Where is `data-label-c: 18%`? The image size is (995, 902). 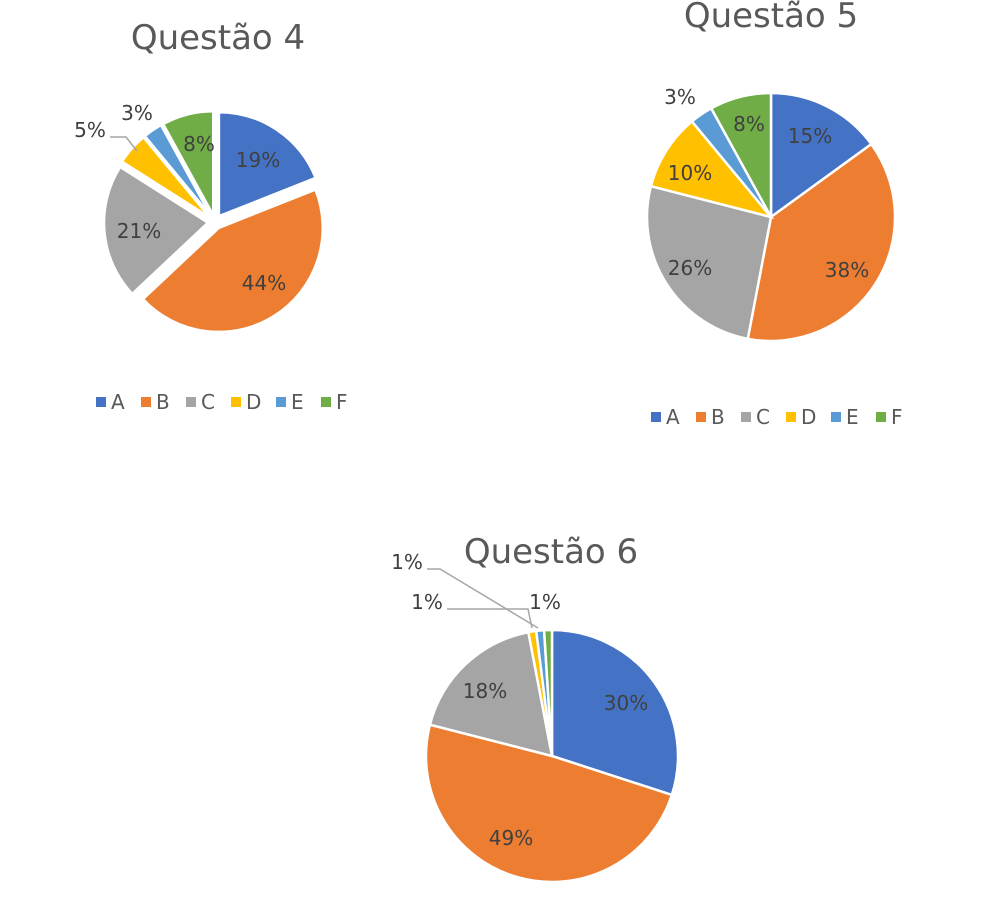 data-label-c: 18% is located at coordinates (485, 691).